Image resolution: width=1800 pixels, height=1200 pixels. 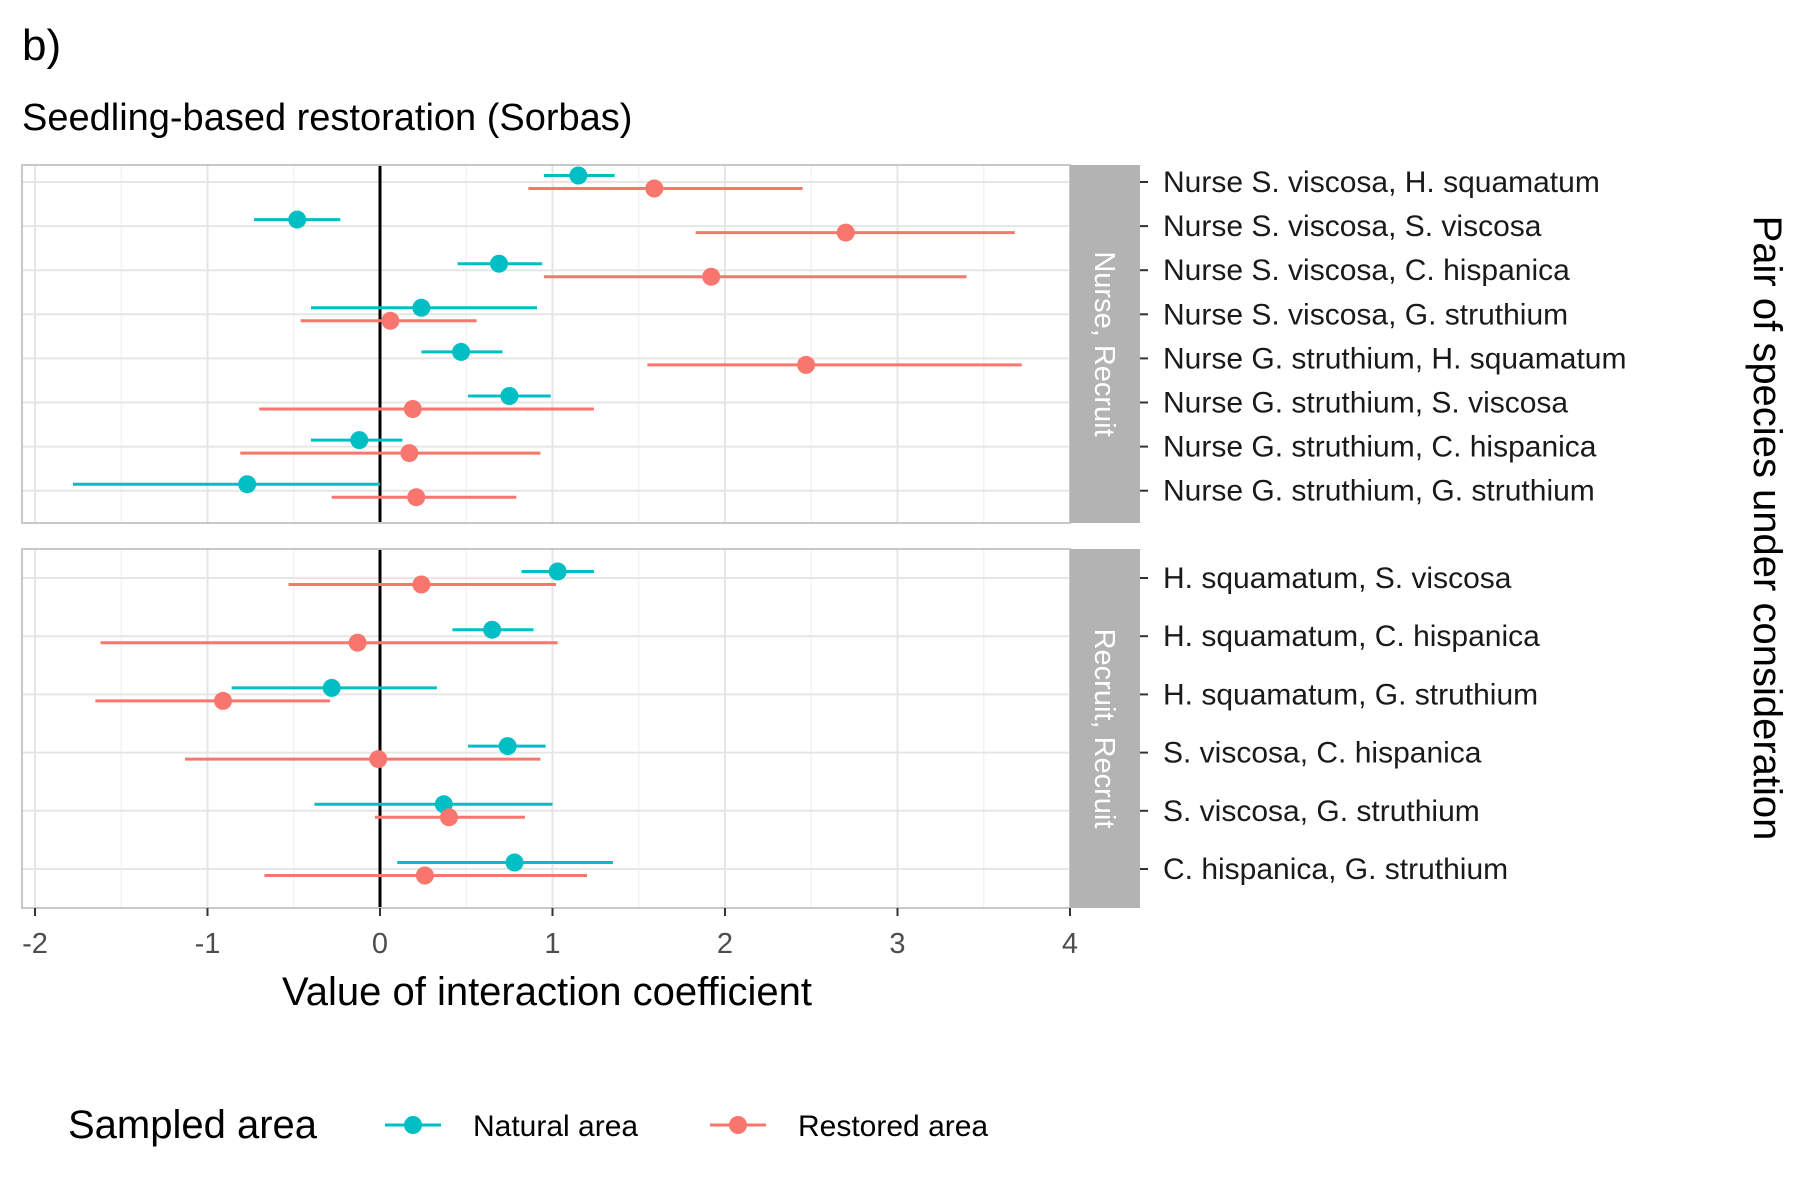 What do you see at coordinates (893, 1126) in the screenshot?
I see `restored-legend-label: Restored area` at bounding box center [893, 1126].